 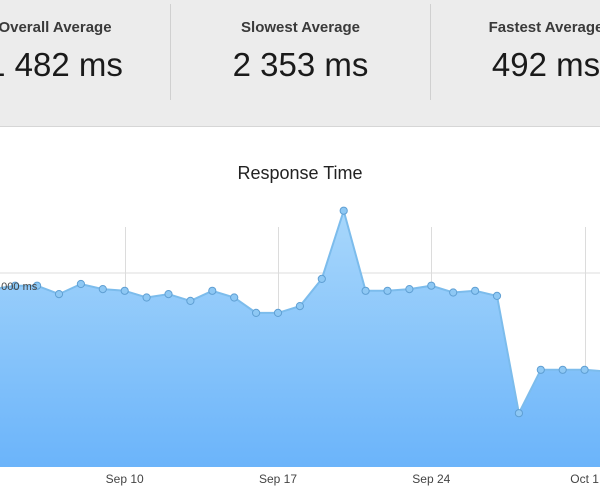 I want to click on y-tick-label: 2 000 ms, so click(x=19, y=287).